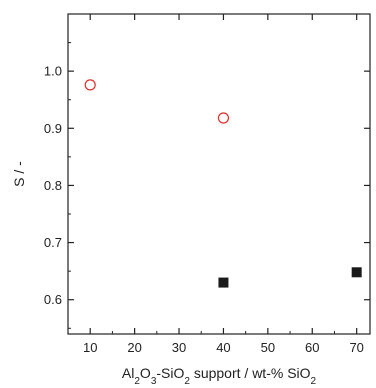 This screenshot has width=376, height=388. I want to click on x-tick-label: 60, so click(312, 347).